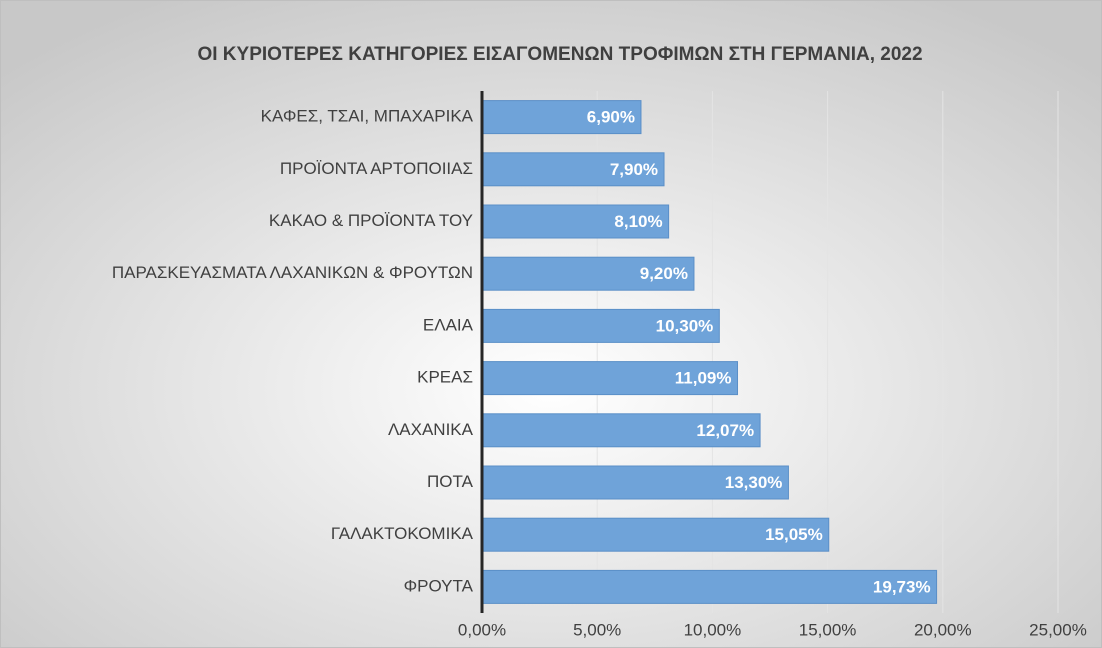 The height and width of the screenshot is (648, 1102). I want to click on x-tick-label: 0,00%, so click(482, 629).